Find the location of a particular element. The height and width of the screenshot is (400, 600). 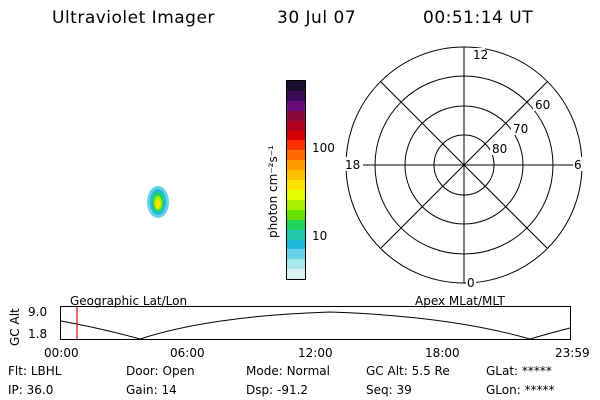

lat-label-70: 70 is located at coordinates (520, 129).